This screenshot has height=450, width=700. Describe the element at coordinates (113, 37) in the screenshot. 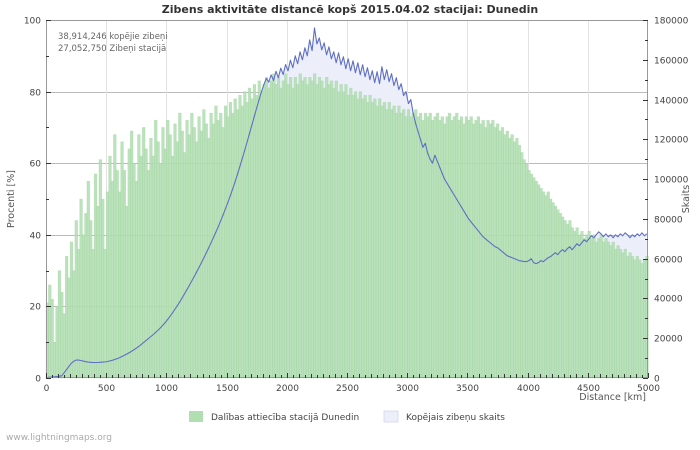

I see `annotation-total-strokes: 38,914,246 kopējie zibeņi` at that location.